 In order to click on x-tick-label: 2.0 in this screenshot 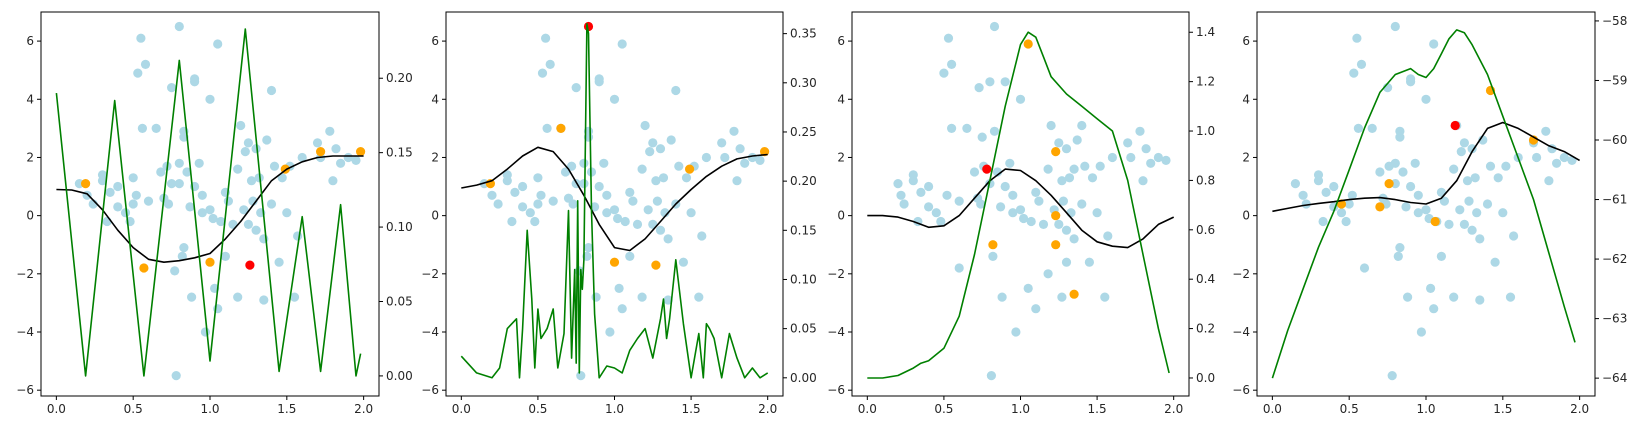, I will do `click(767, 409)`.